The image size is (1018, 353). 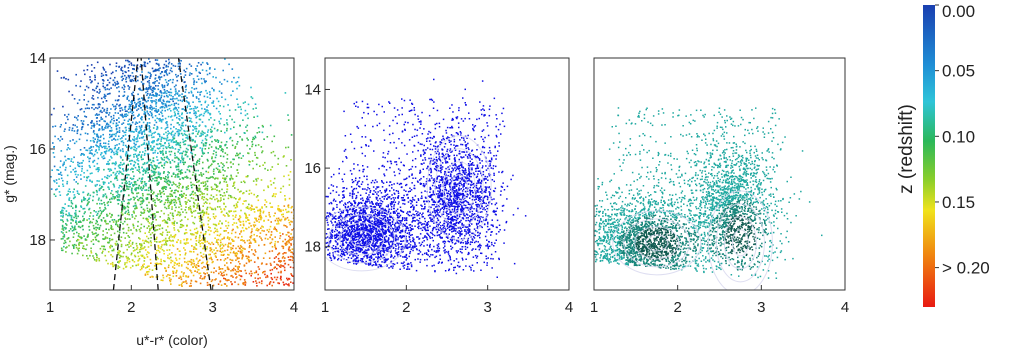 I want to click on scatter-points-right, so click(x=708, y=193).